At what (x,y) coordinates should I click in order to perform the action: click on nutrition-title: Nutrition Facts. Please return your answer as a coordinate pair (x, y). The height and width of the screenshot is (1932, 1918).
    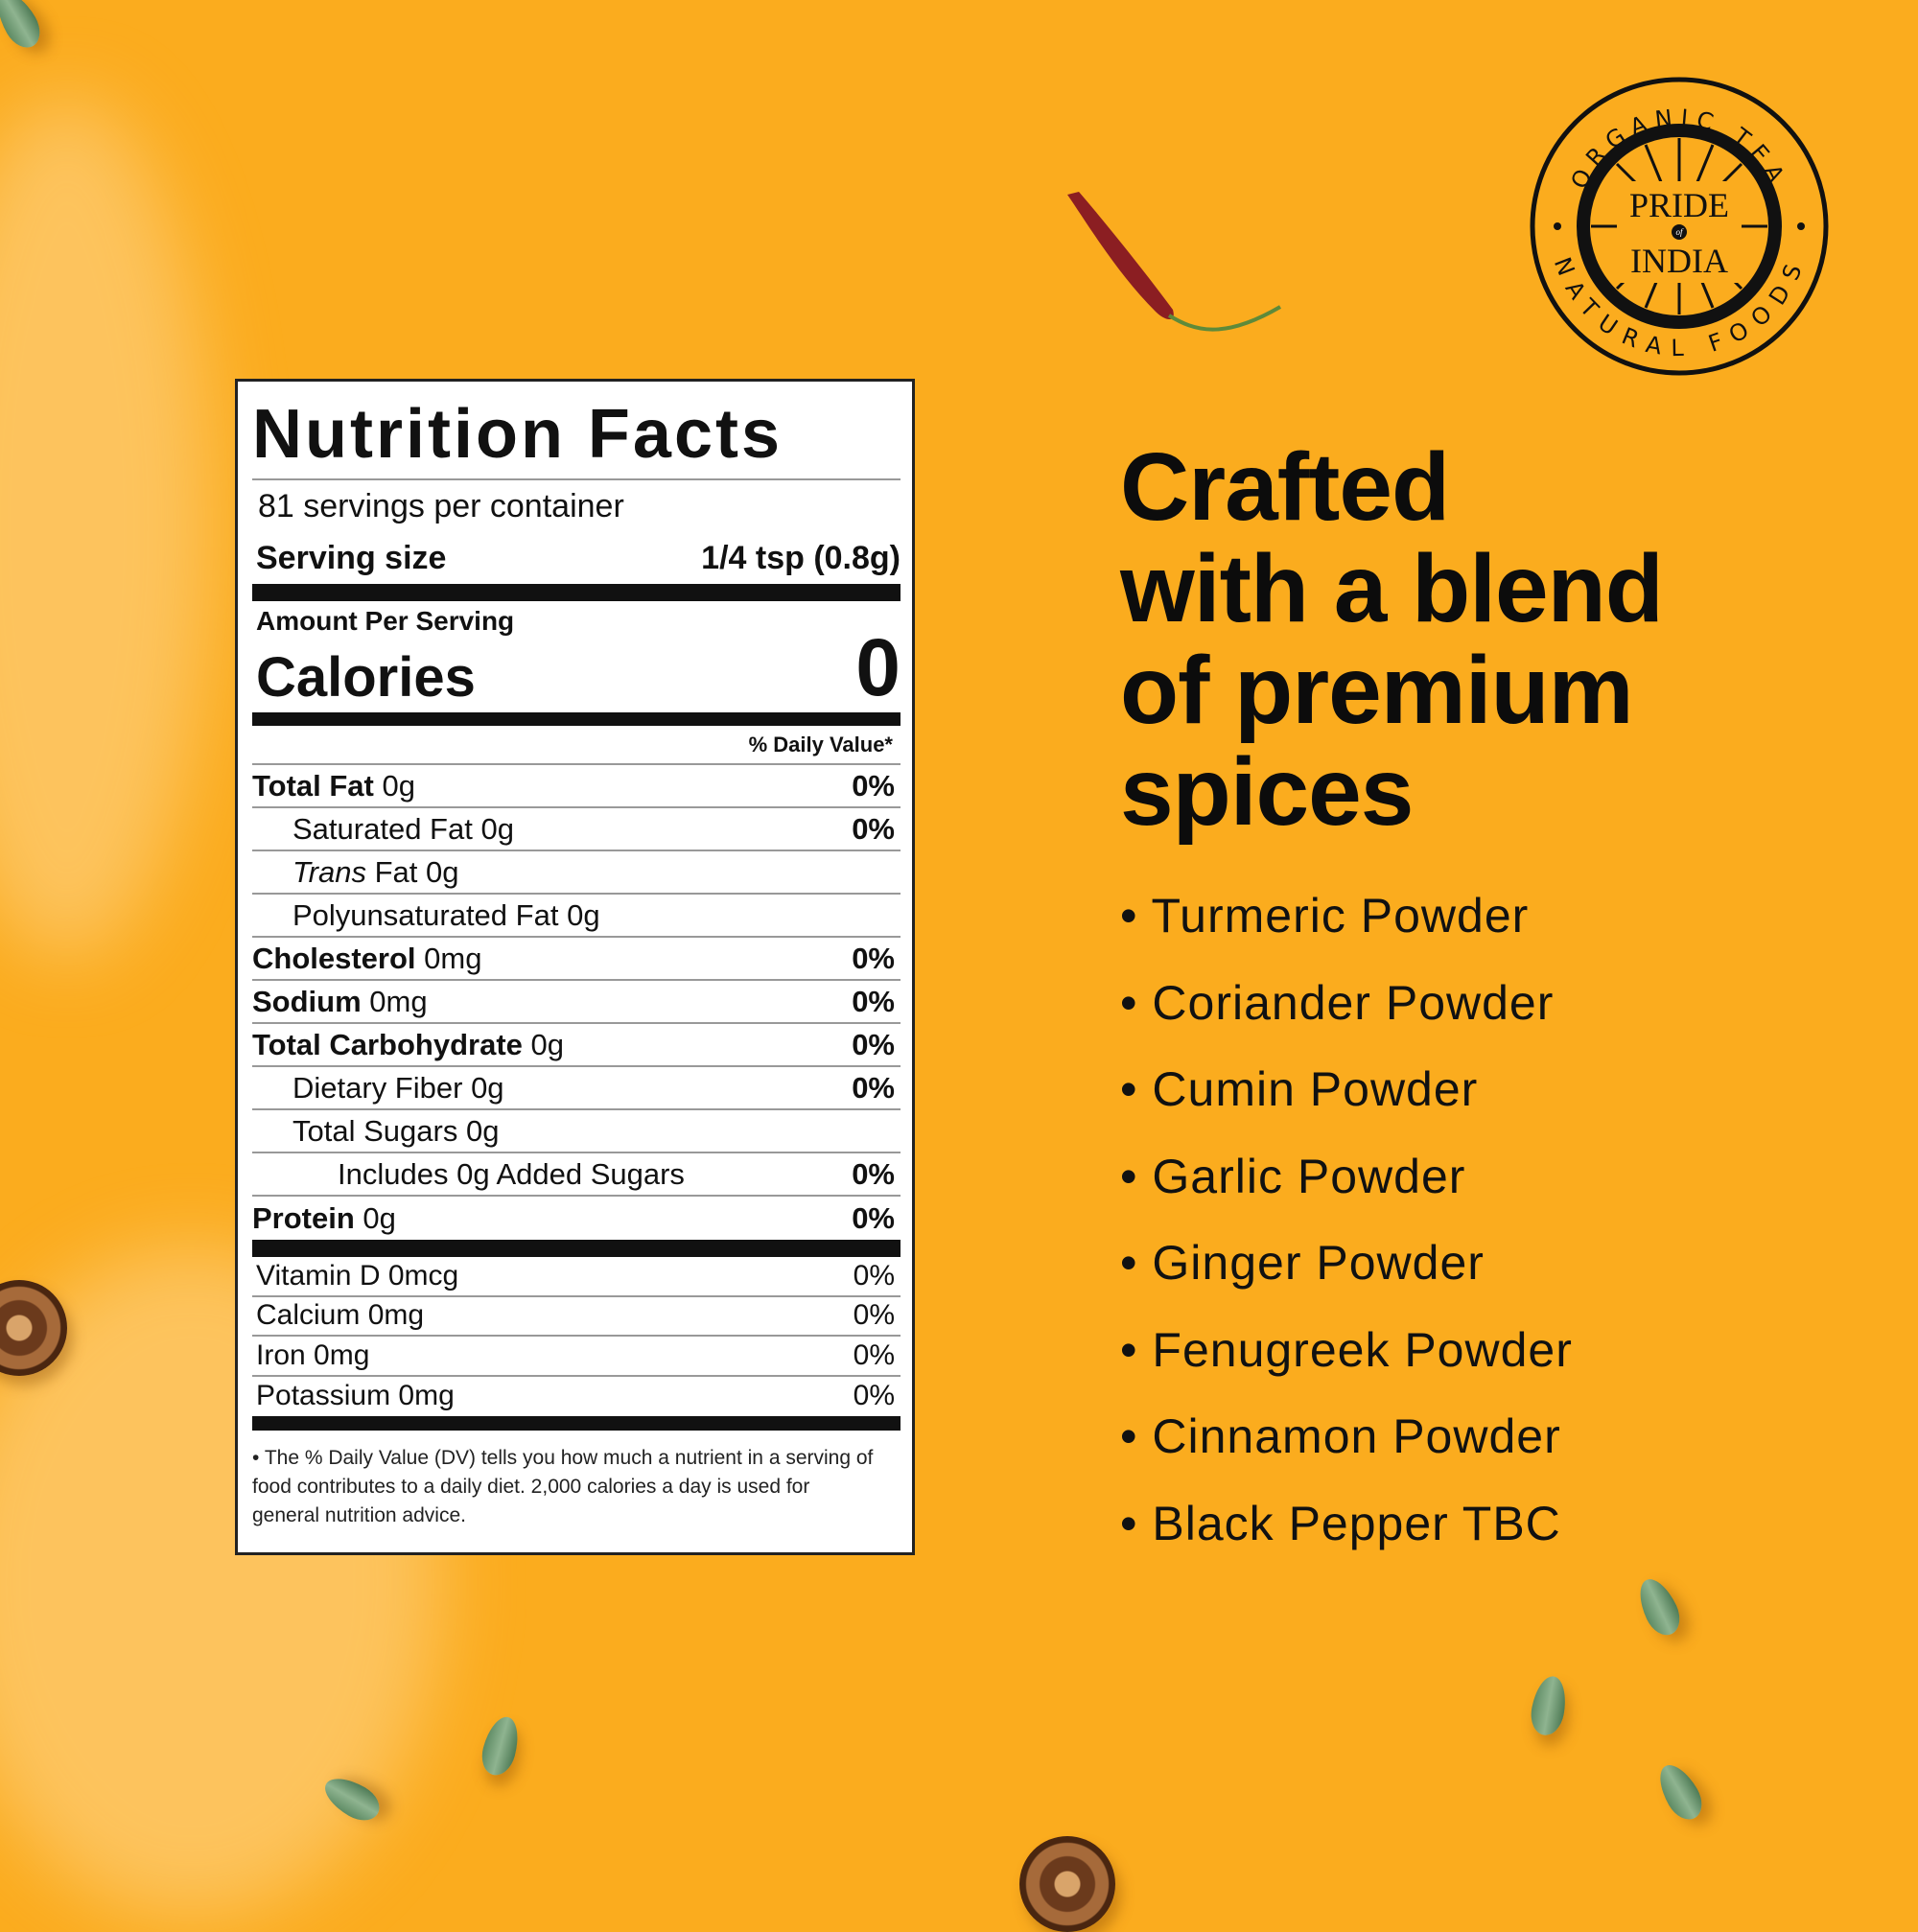
    Looking at the image, I should click on (576, 433).